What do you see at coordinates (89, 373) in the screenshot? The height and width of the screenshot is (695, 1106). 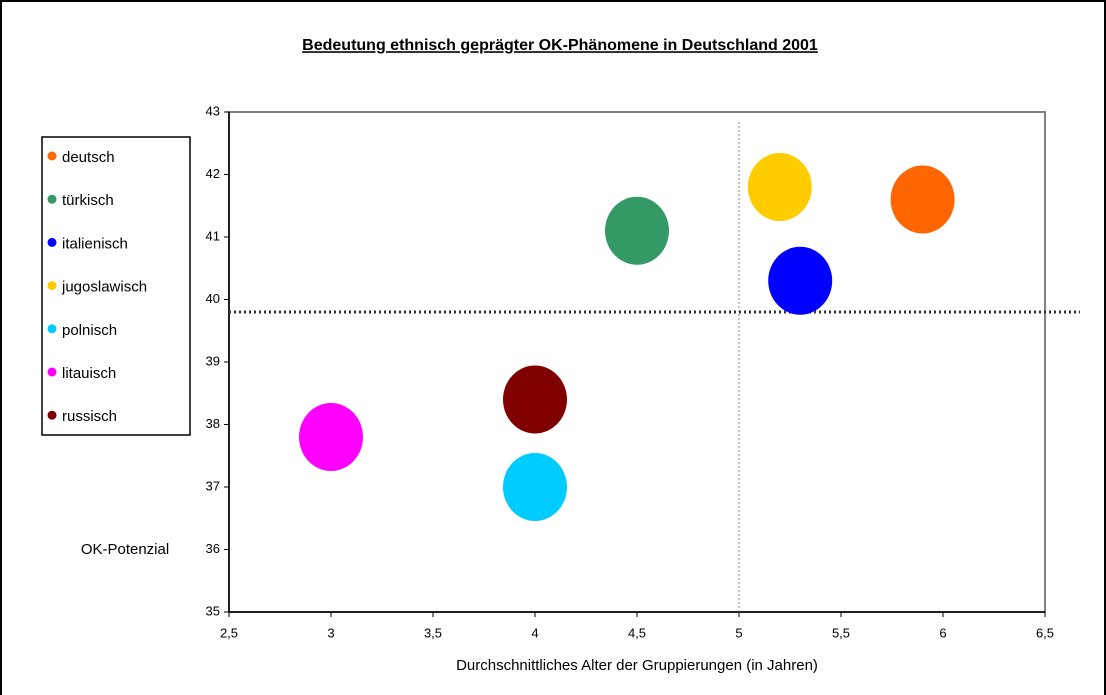 I see `legend-label: litauisch` at bounding box center [89, 373].